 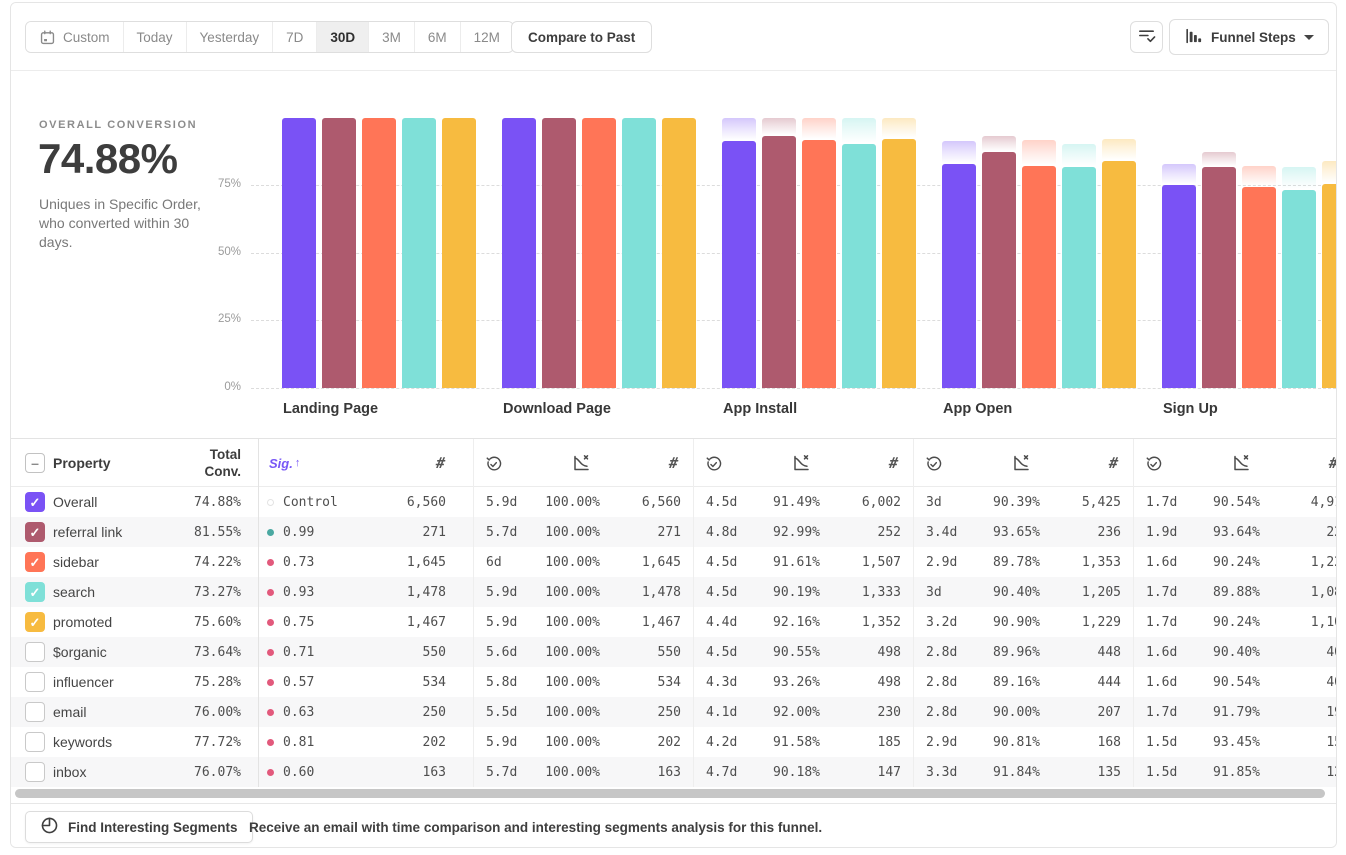 What do you see at coordinates (999, 262) in the screenshot?
I see `bar-referral-link-app-open` at bounding box center [999, 262].